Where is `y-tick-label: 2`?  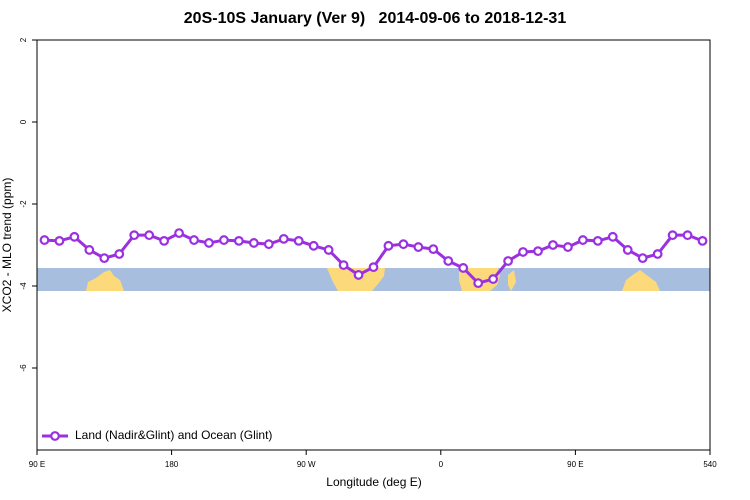
y-tick-label: 2 is located at coordinates (23, 39).